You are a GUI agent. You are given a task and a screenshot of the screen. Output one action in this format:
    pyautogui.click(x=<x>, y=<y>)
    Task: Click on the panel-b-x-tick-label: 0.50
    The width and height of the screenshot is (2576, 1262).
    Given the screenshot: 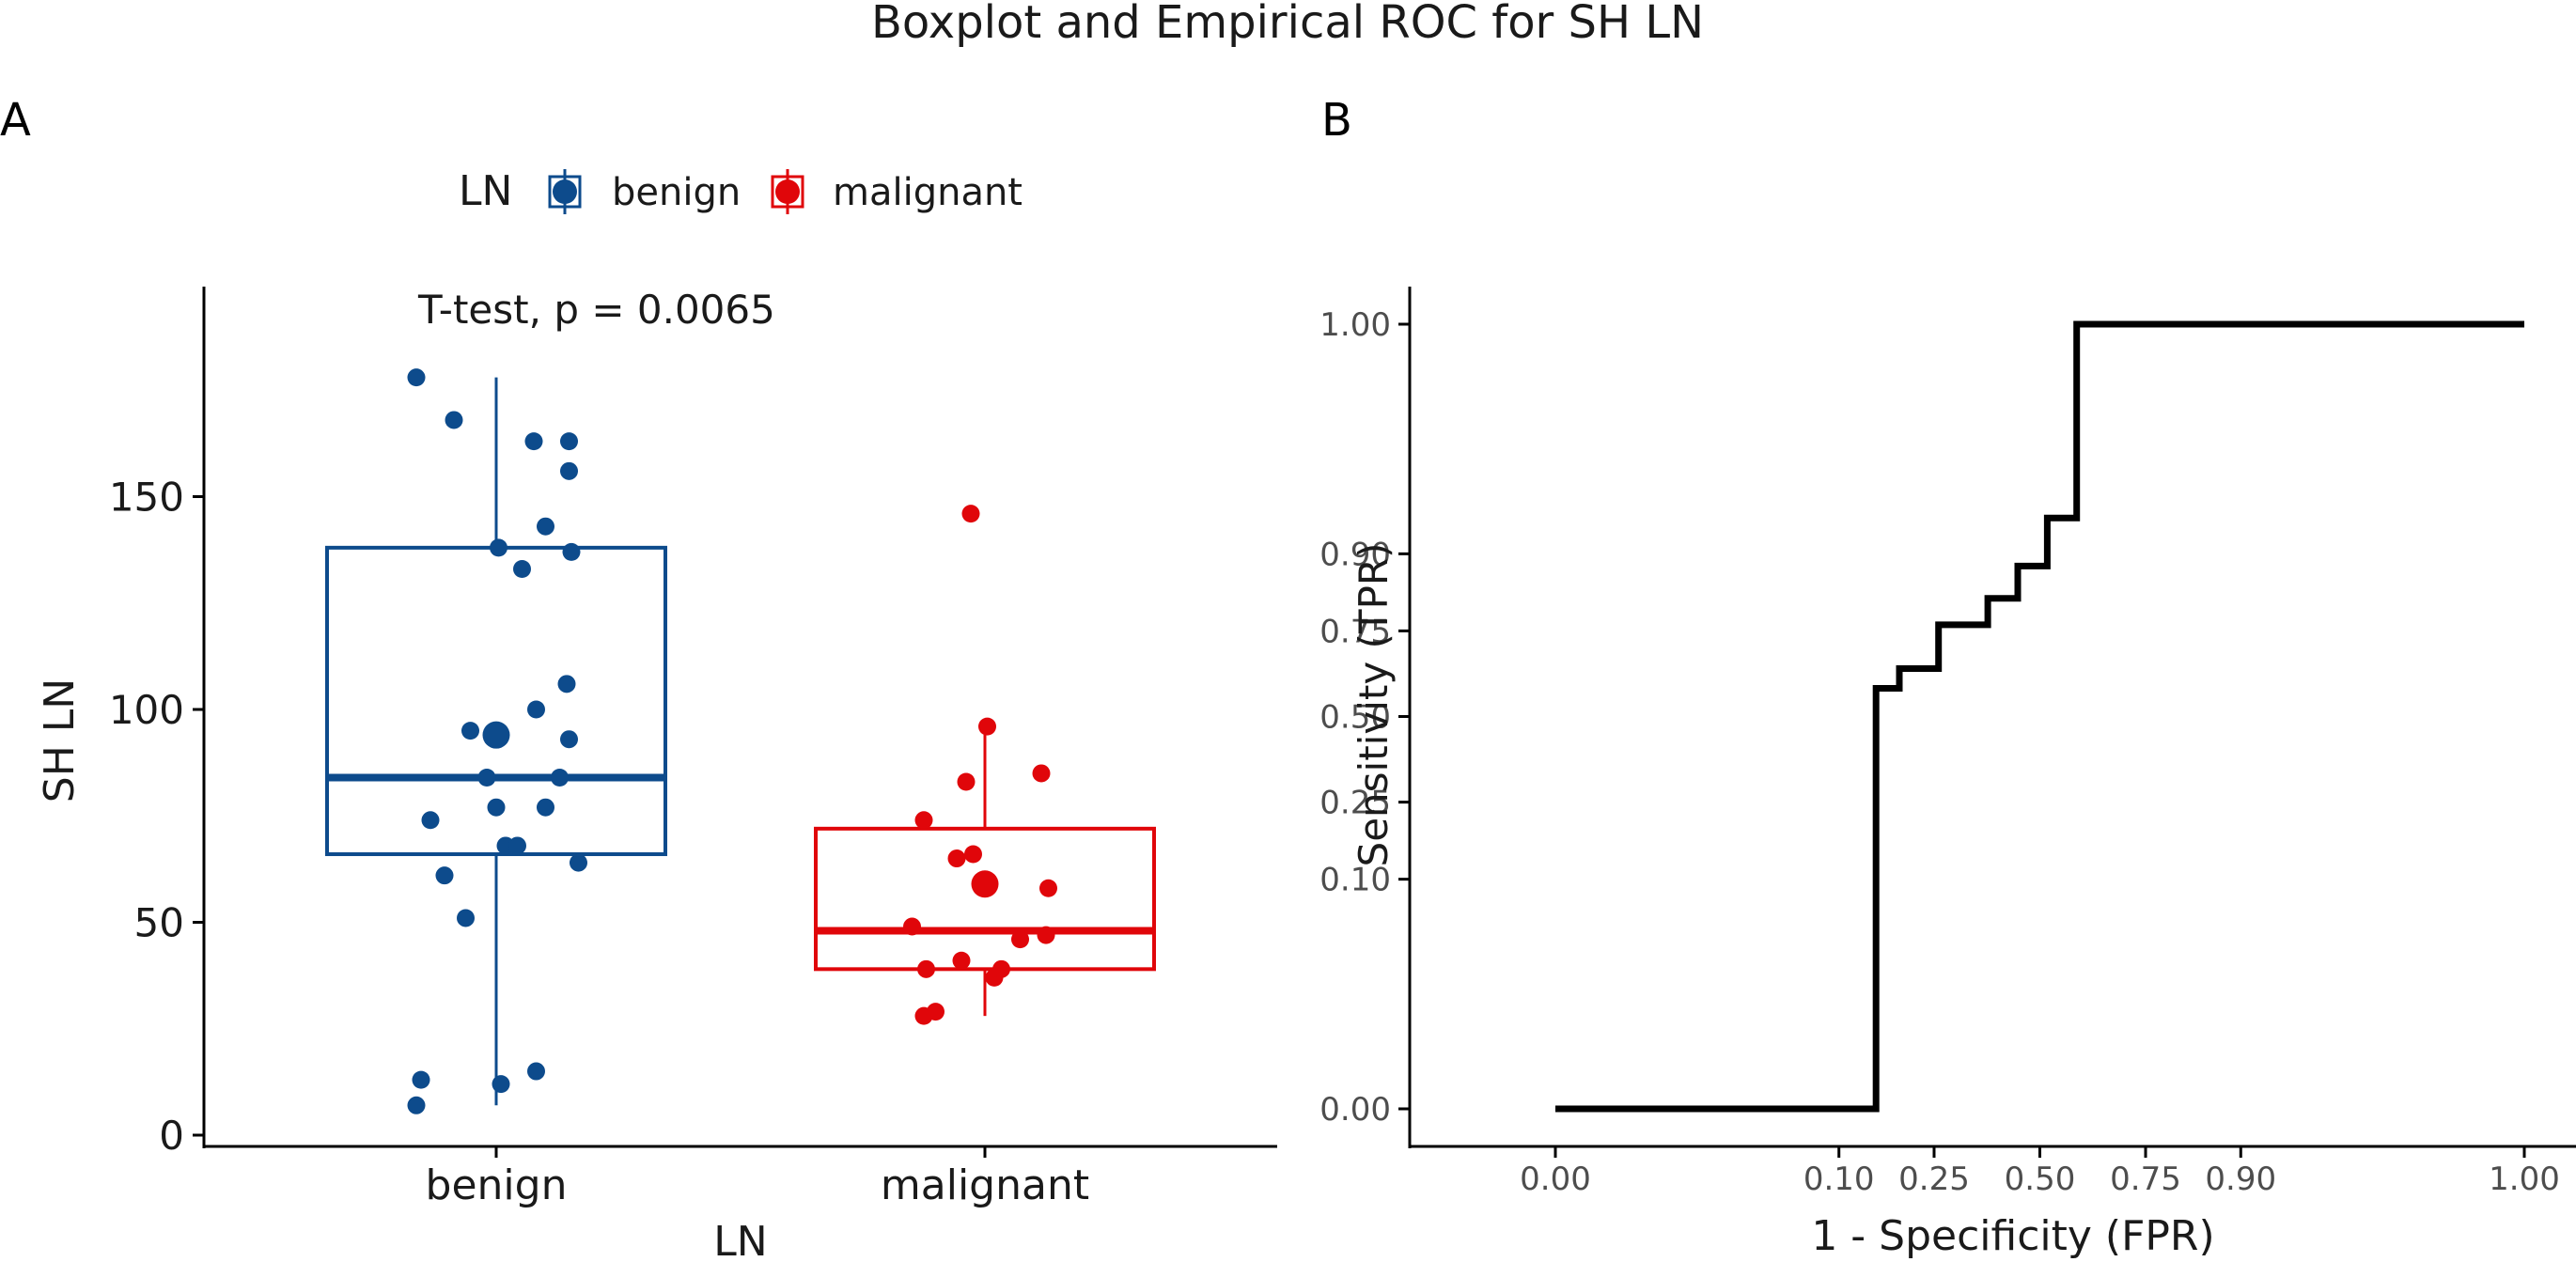 What is the action you would take?
    pyautogui.click(x=2040, y=1179)
    